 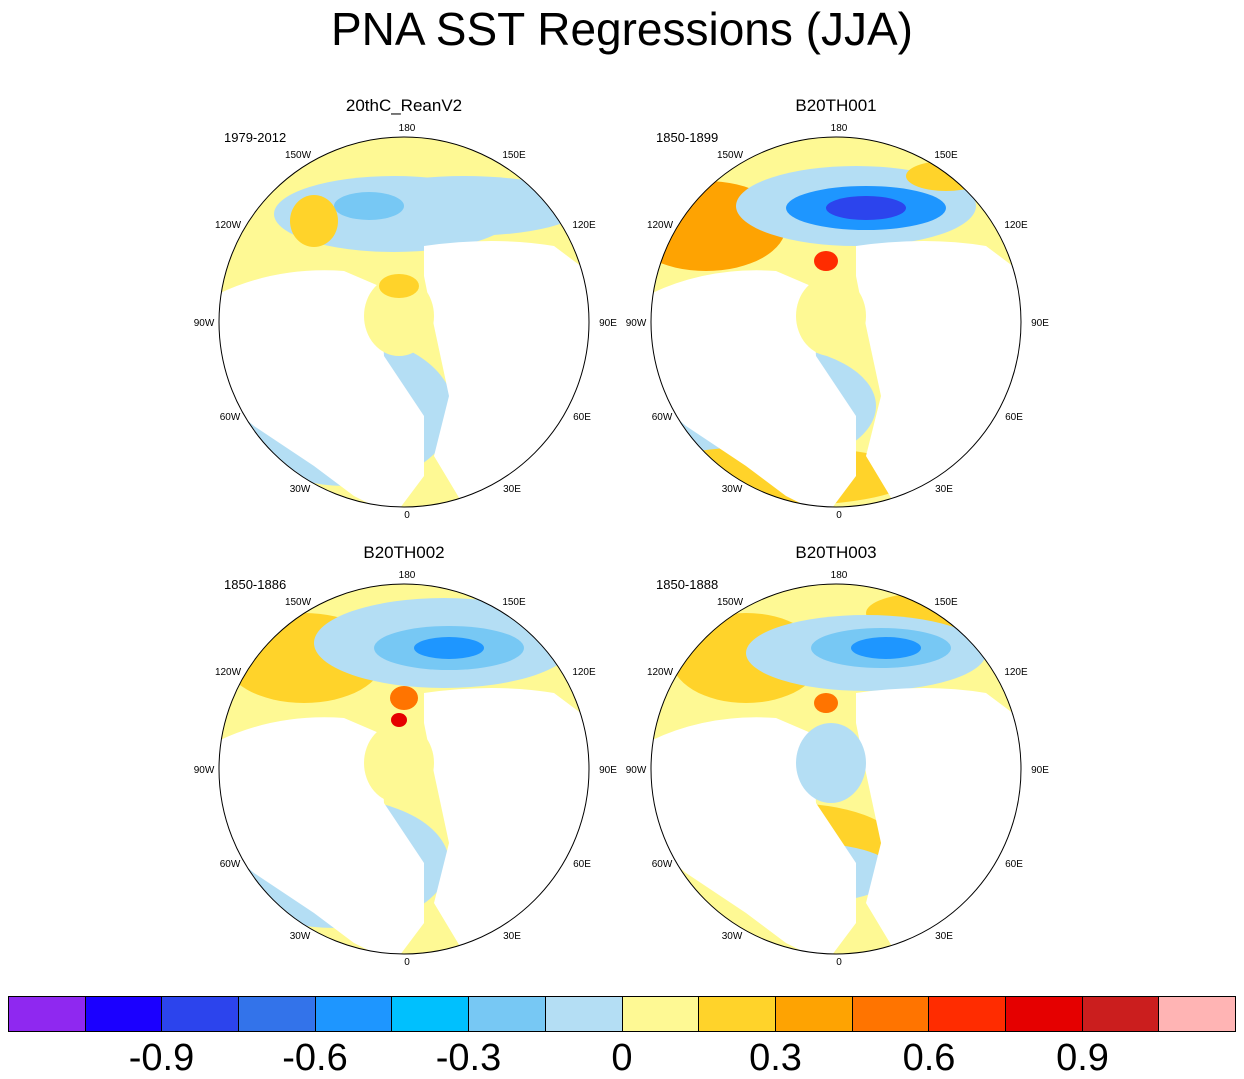 I want to click on panel-title: 20thC_ReanV2, so click(x=404, y=105).